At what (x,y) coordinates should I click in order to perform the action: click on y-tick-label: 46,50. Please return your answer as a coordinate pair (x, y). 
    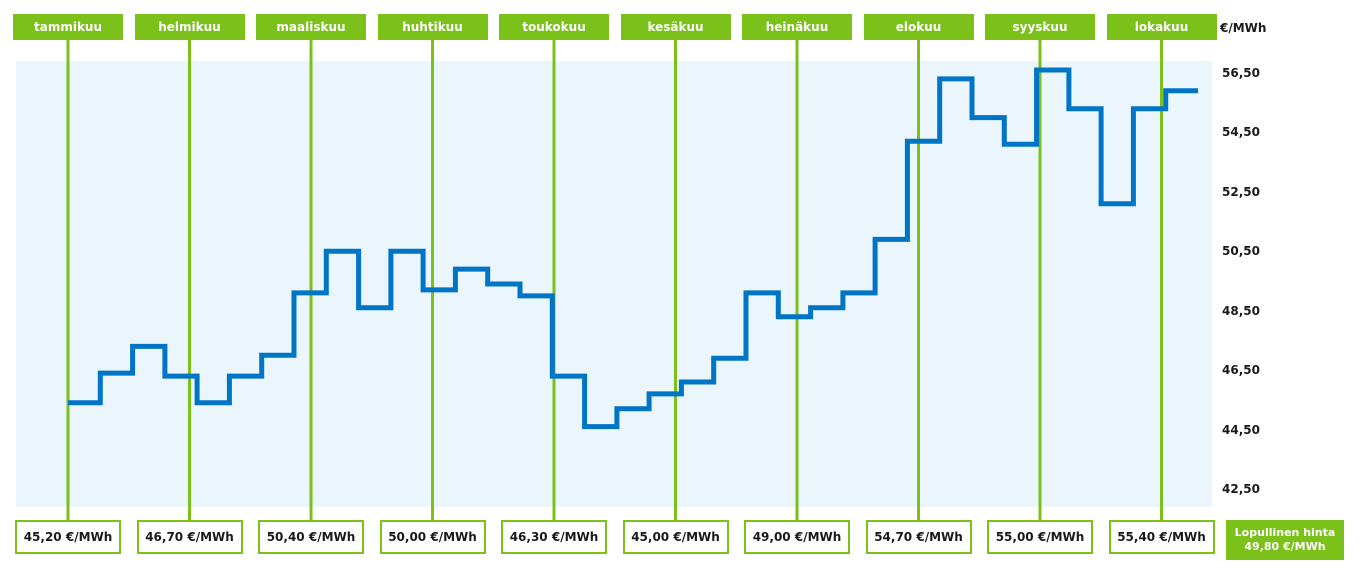
    Looking at the image, I should click on (1241, 370).